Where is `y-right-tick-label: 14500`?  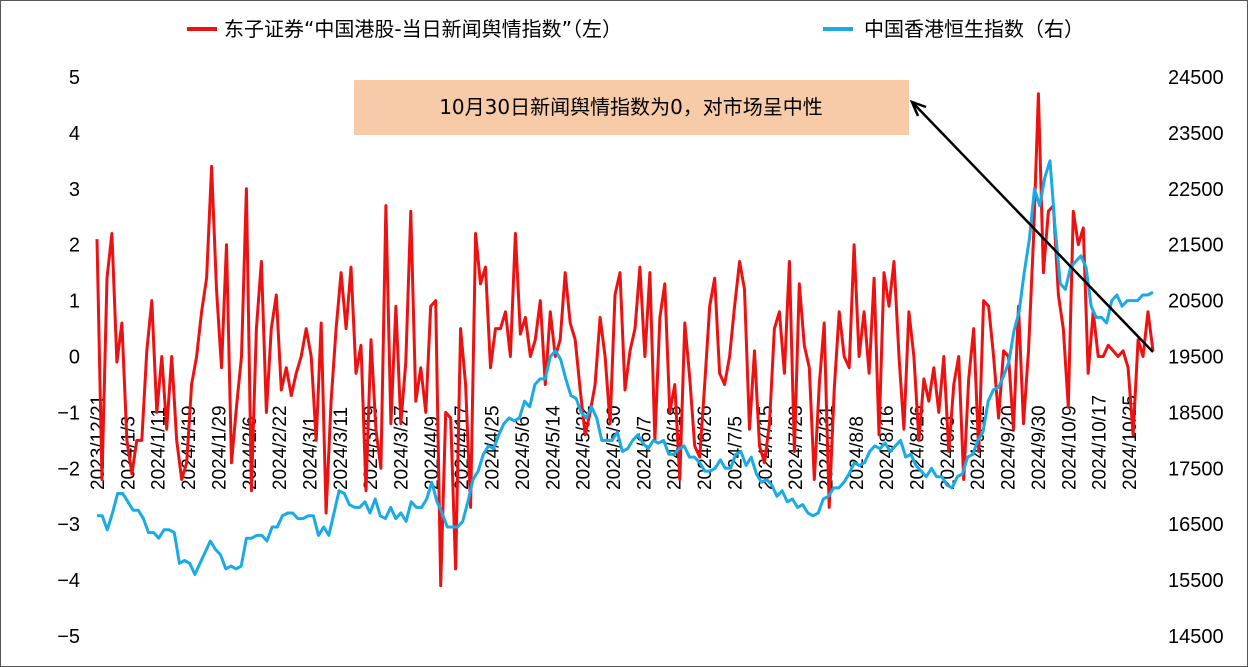
y-right-tick-label: 14500 is located at coordinates (1196, 637).